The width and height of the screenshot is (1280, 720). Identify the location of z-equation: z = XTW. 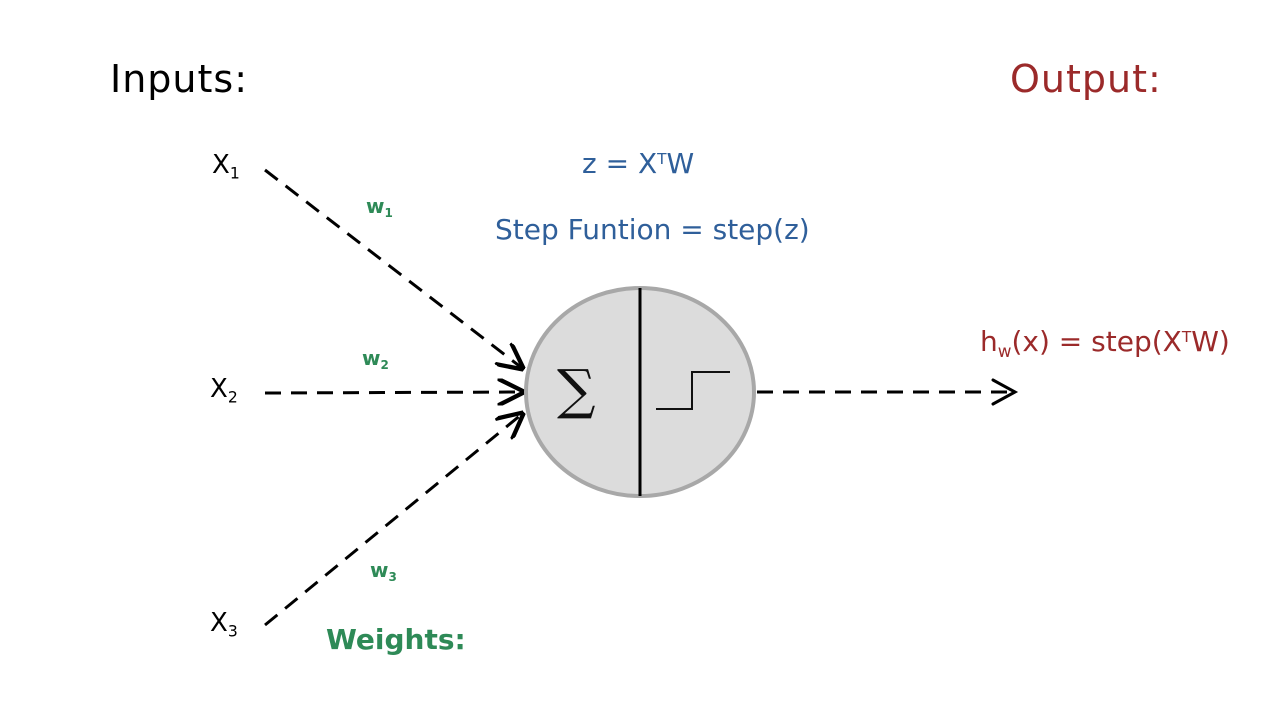
(638, 163).